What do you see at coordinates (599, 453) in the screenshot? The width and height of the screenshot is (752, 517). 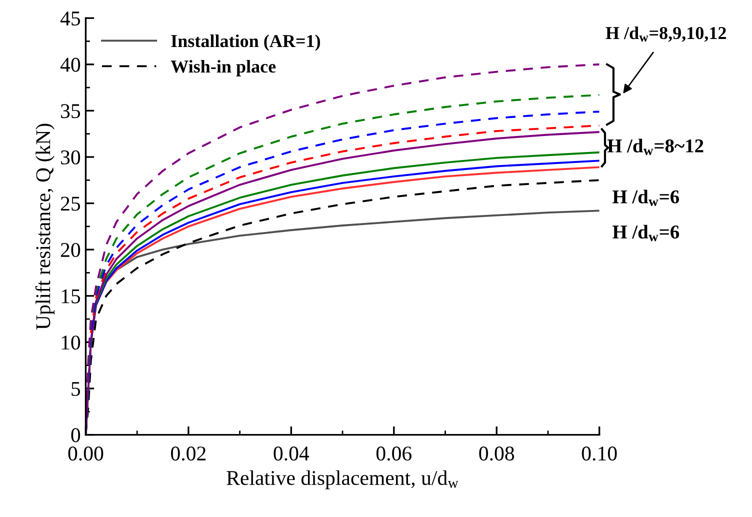 I see `x-tick-label: 0.10` at bounding box center [599, 453].